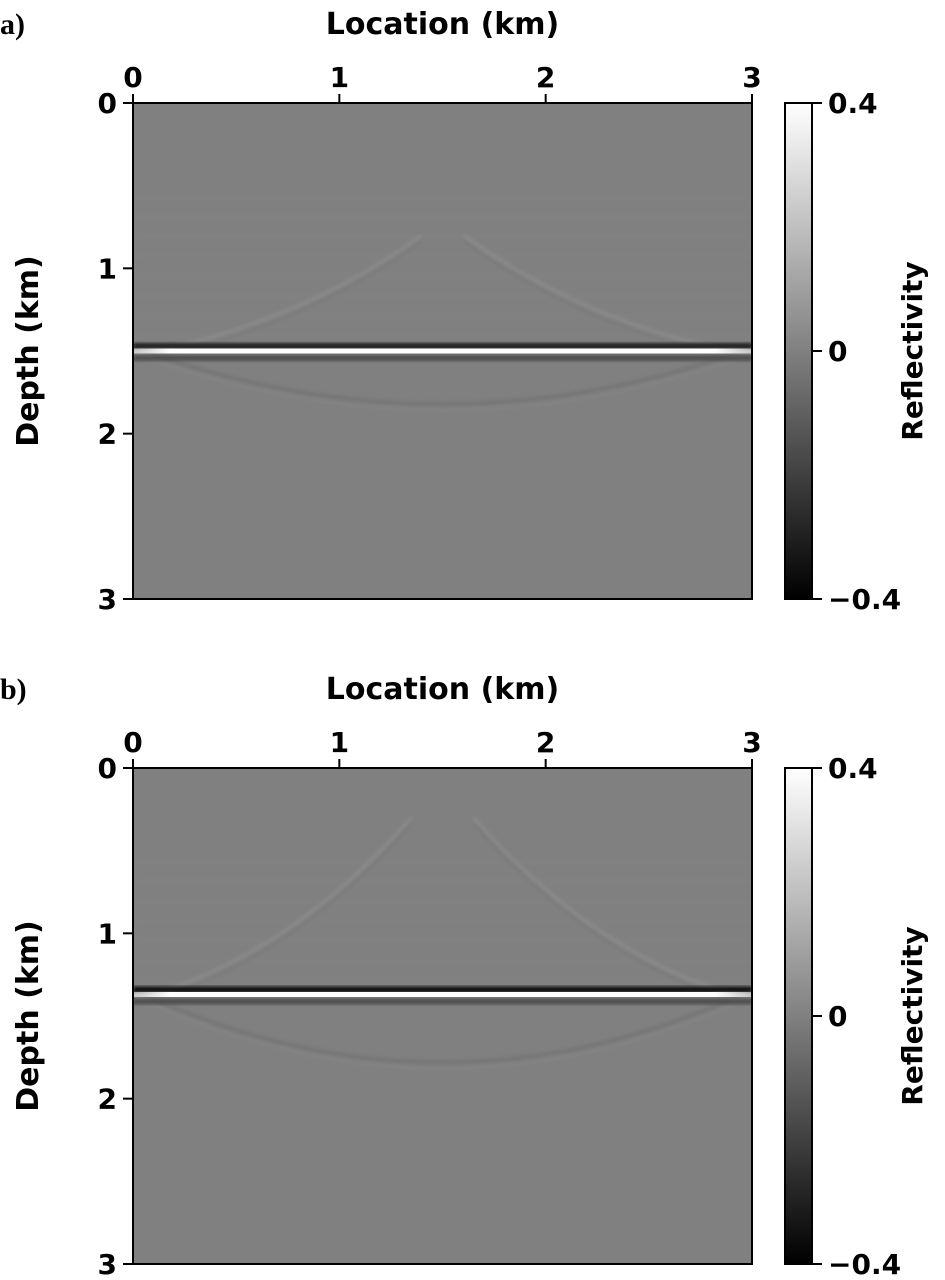 The height and width of the screenshot is (1280, 945). What do you see at coordinates (13, 689) in the screenshot?
I see `panel-label: b)` at bounding box center [13, 689].